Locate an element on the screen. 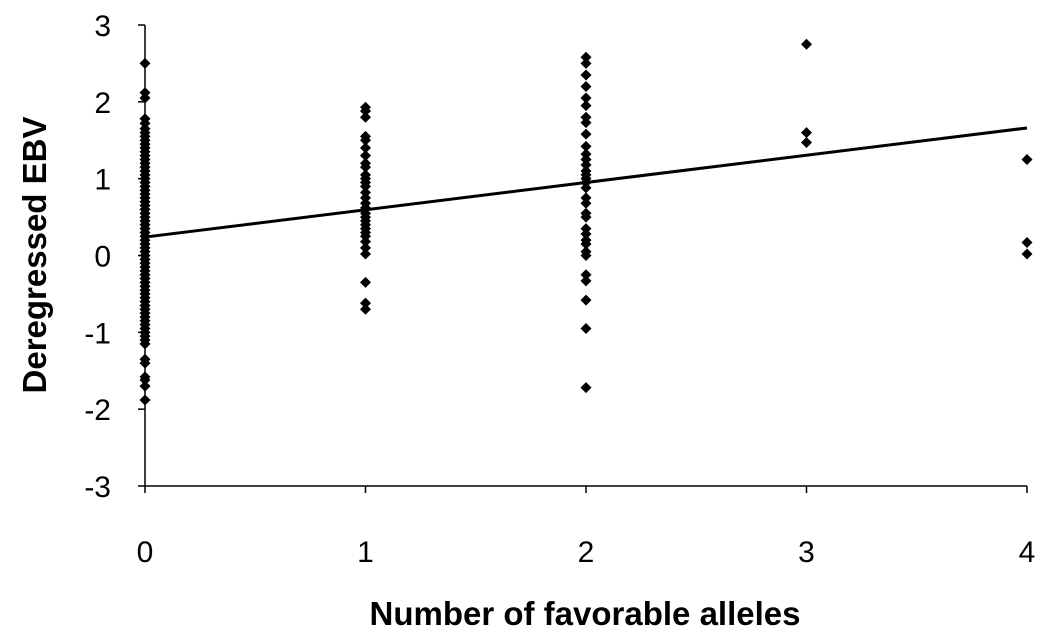  x-axis-title: Number of favorable alleles is located at coordinates (585, 613).